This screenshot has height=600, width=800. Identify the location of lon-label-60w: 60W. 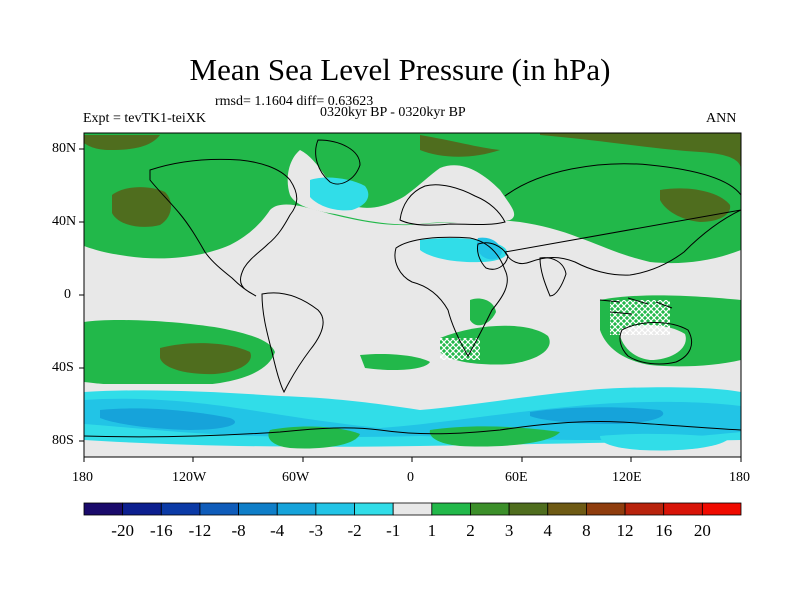
(296, 477).